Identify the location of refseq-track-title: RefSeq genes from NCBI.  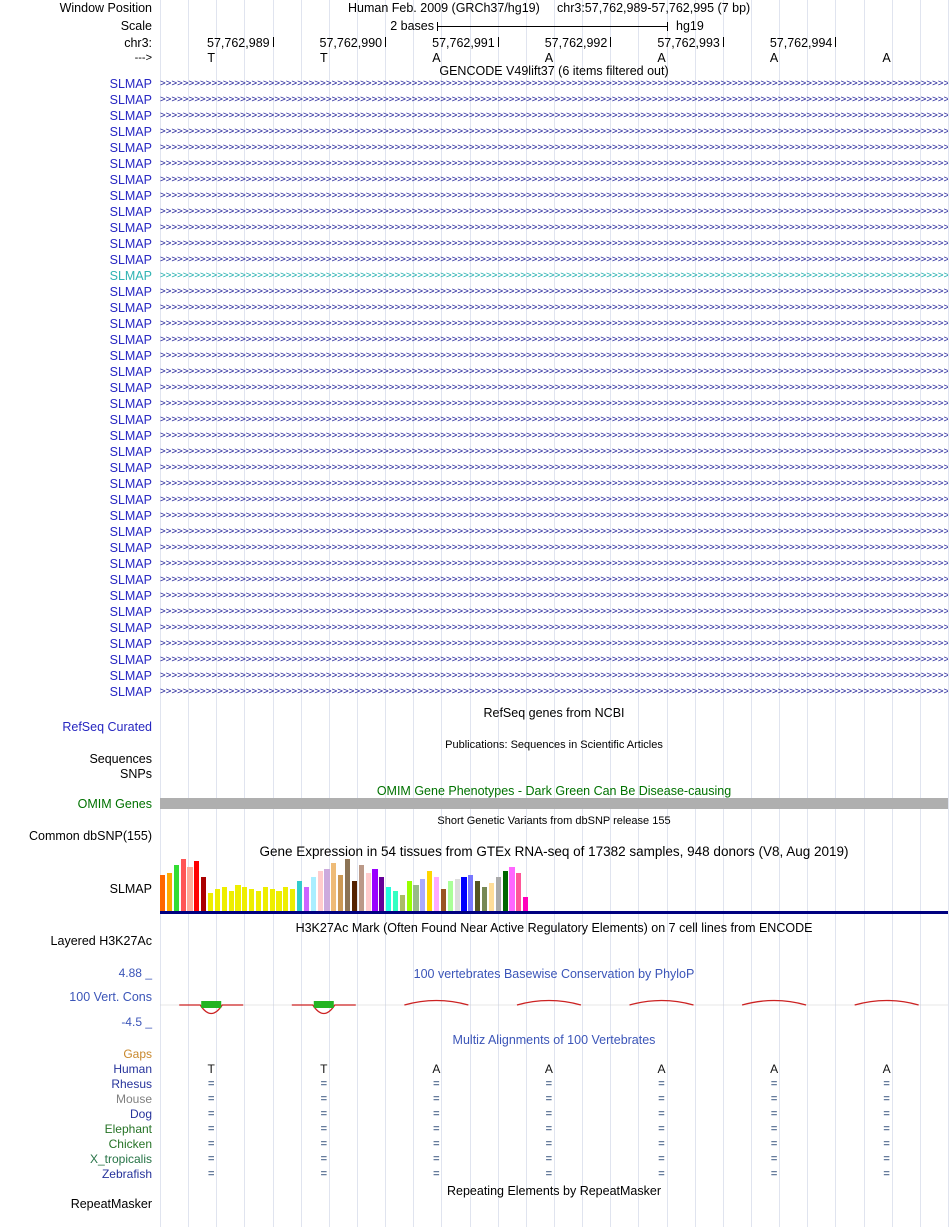
(554, 713).